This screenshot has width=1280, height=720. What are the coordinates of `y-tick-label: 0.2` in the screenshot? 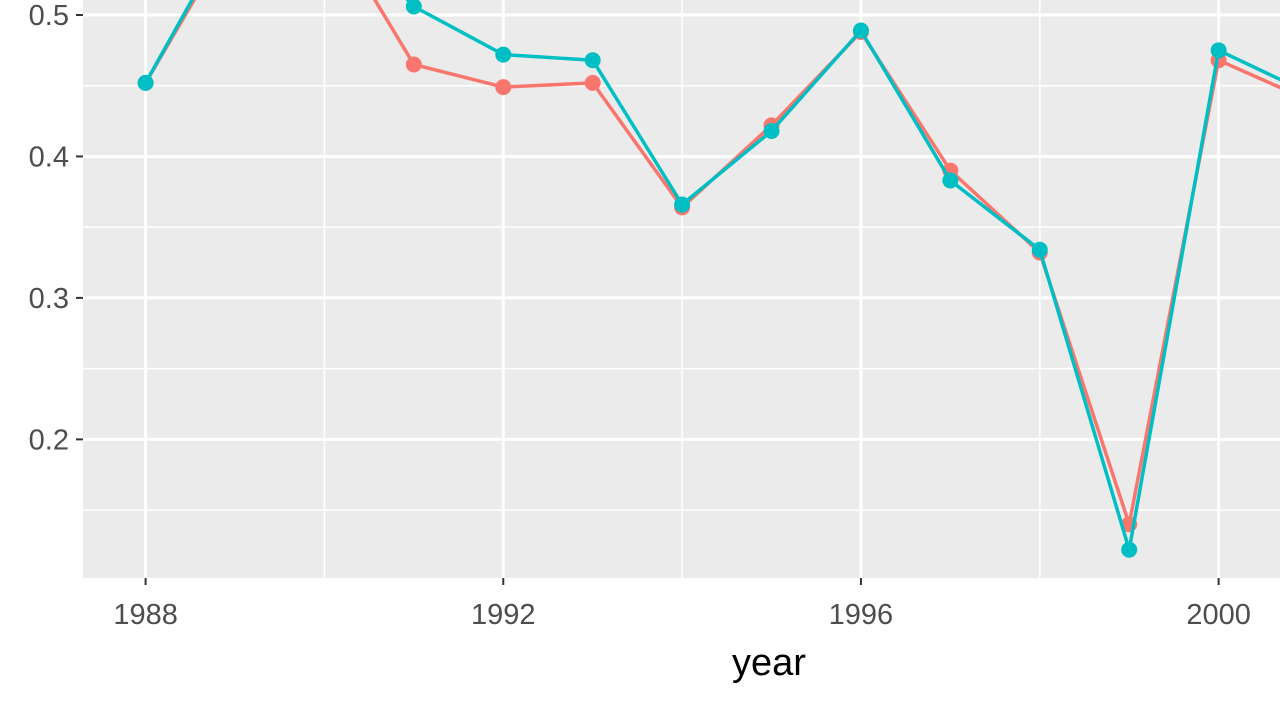 It's located at (49, 440).